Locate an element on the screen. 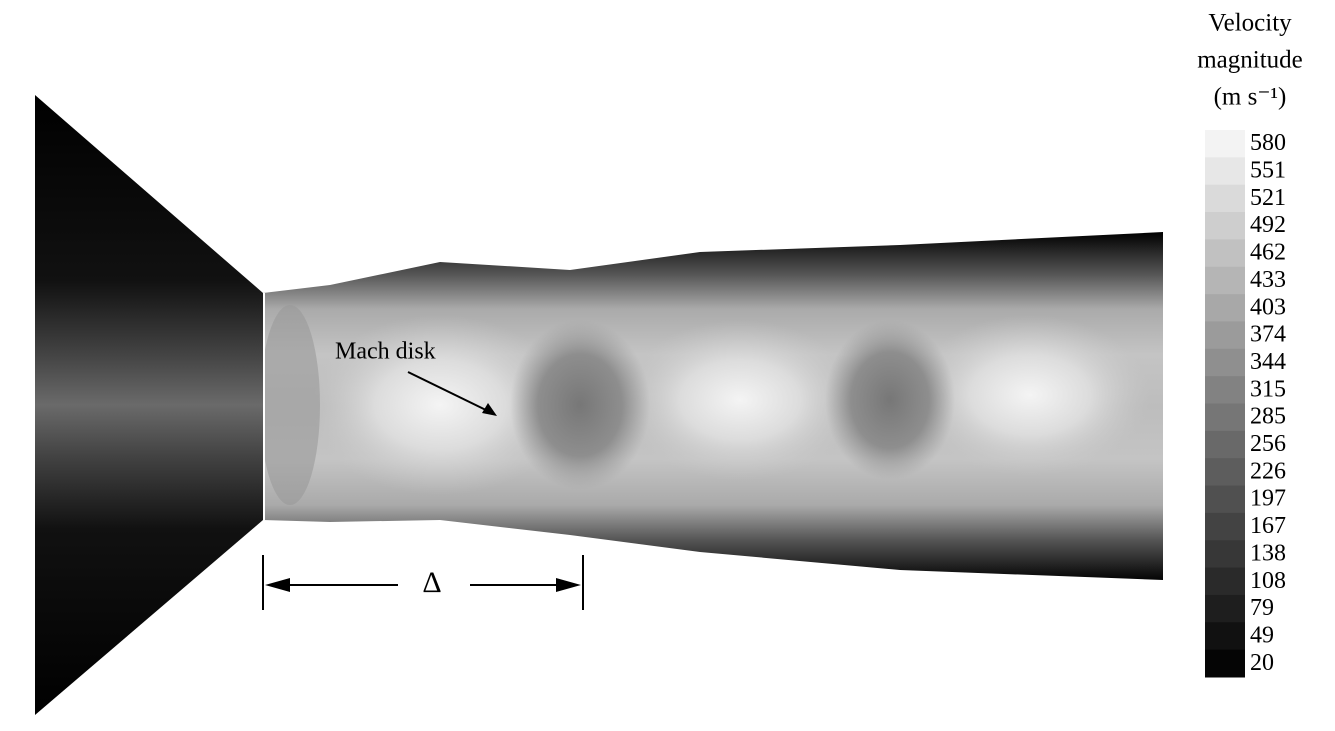 This screenshot has height=731, width=1335. colorbar-tick-label: 167 is located at coordinates (1268, 526).